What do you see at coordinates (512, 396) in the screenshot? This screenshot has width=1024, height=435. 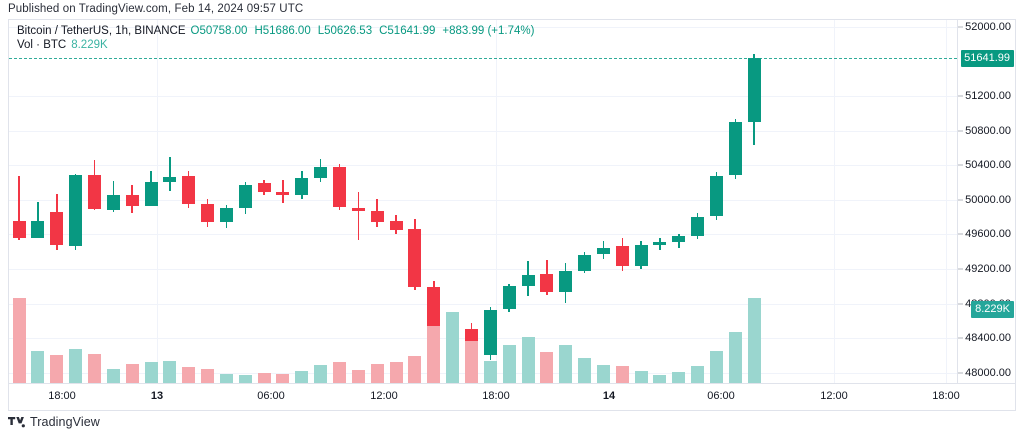 I see `time-axis: 18:00 13 06:00 12:00 18:00 14 06:00 12:00 18:00` at bounding box center [512, 396].